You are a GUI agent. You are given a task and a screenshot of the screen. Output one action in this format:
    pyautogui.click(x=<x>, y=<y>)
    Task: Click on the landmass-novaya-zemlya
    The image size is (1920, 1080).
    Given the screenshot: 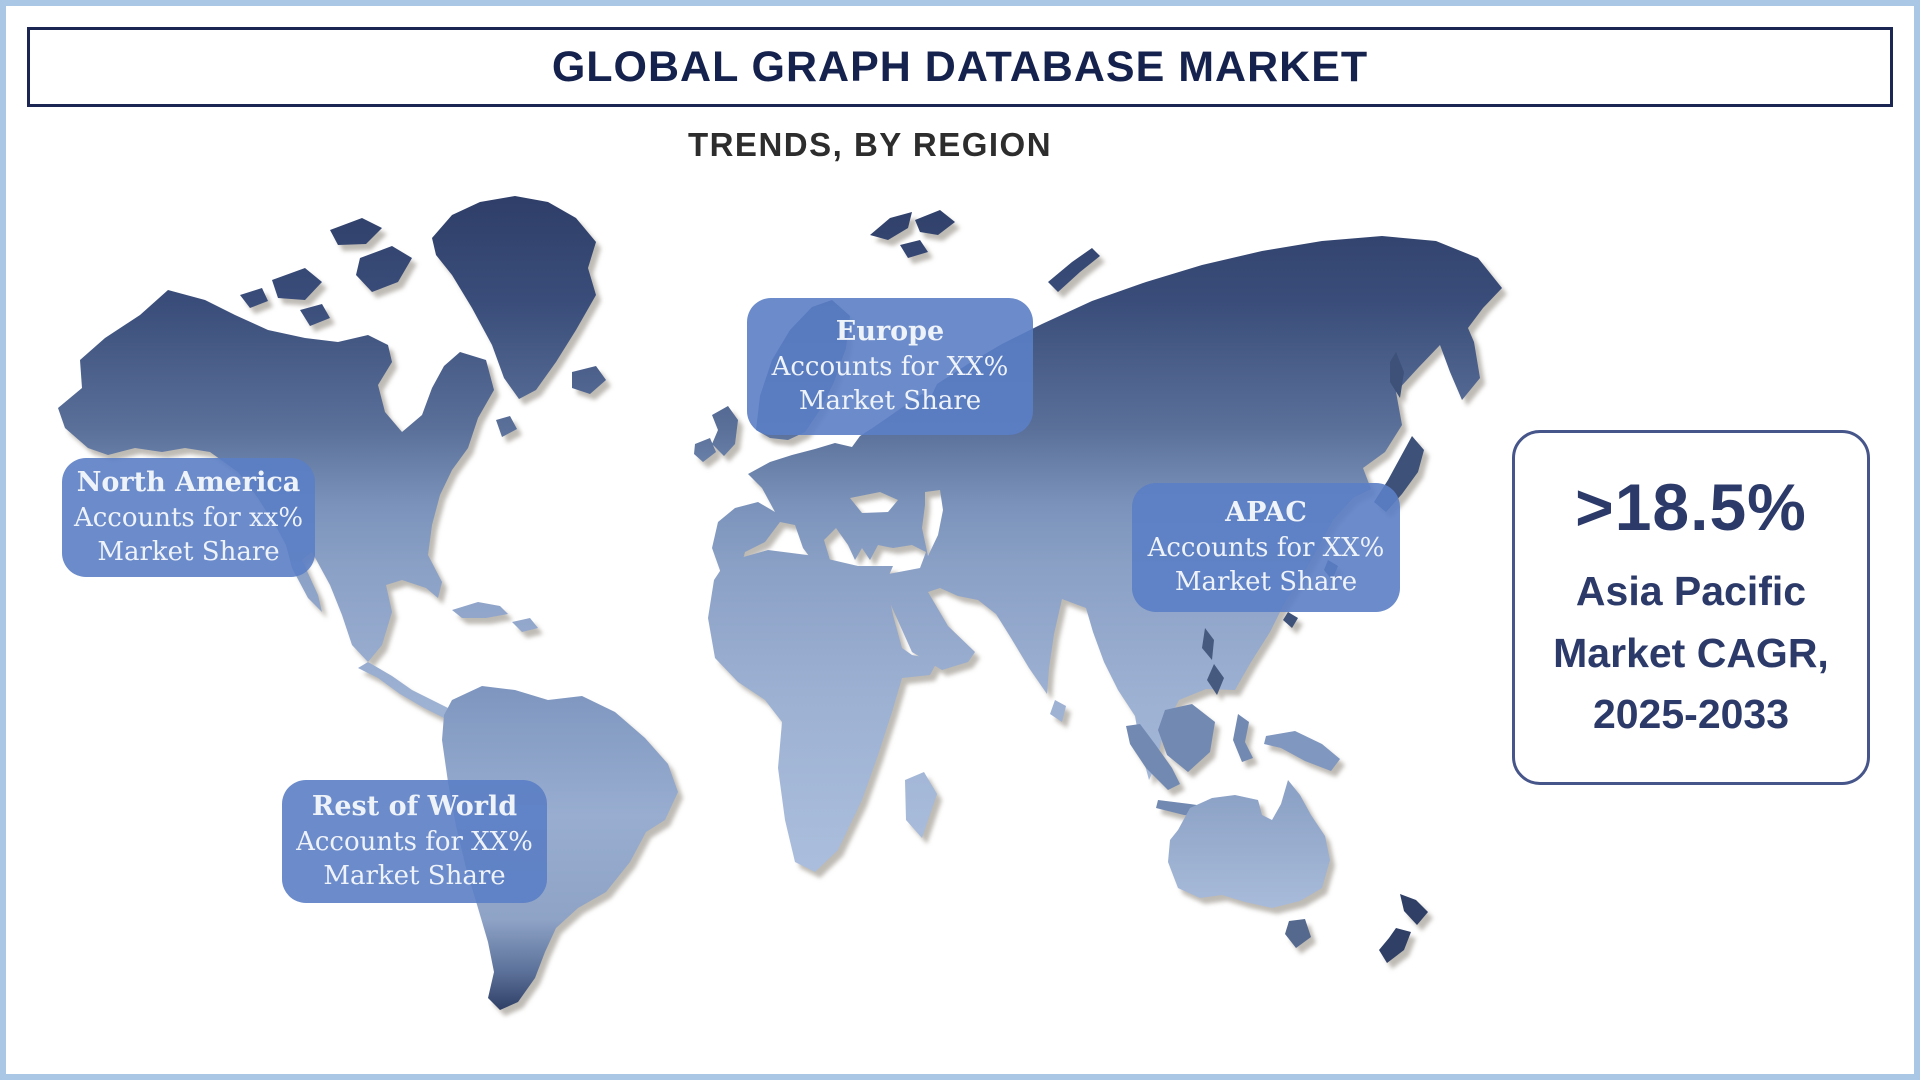 What is the action you would take?
    pyautogui.click(x=1074, y=270)
    